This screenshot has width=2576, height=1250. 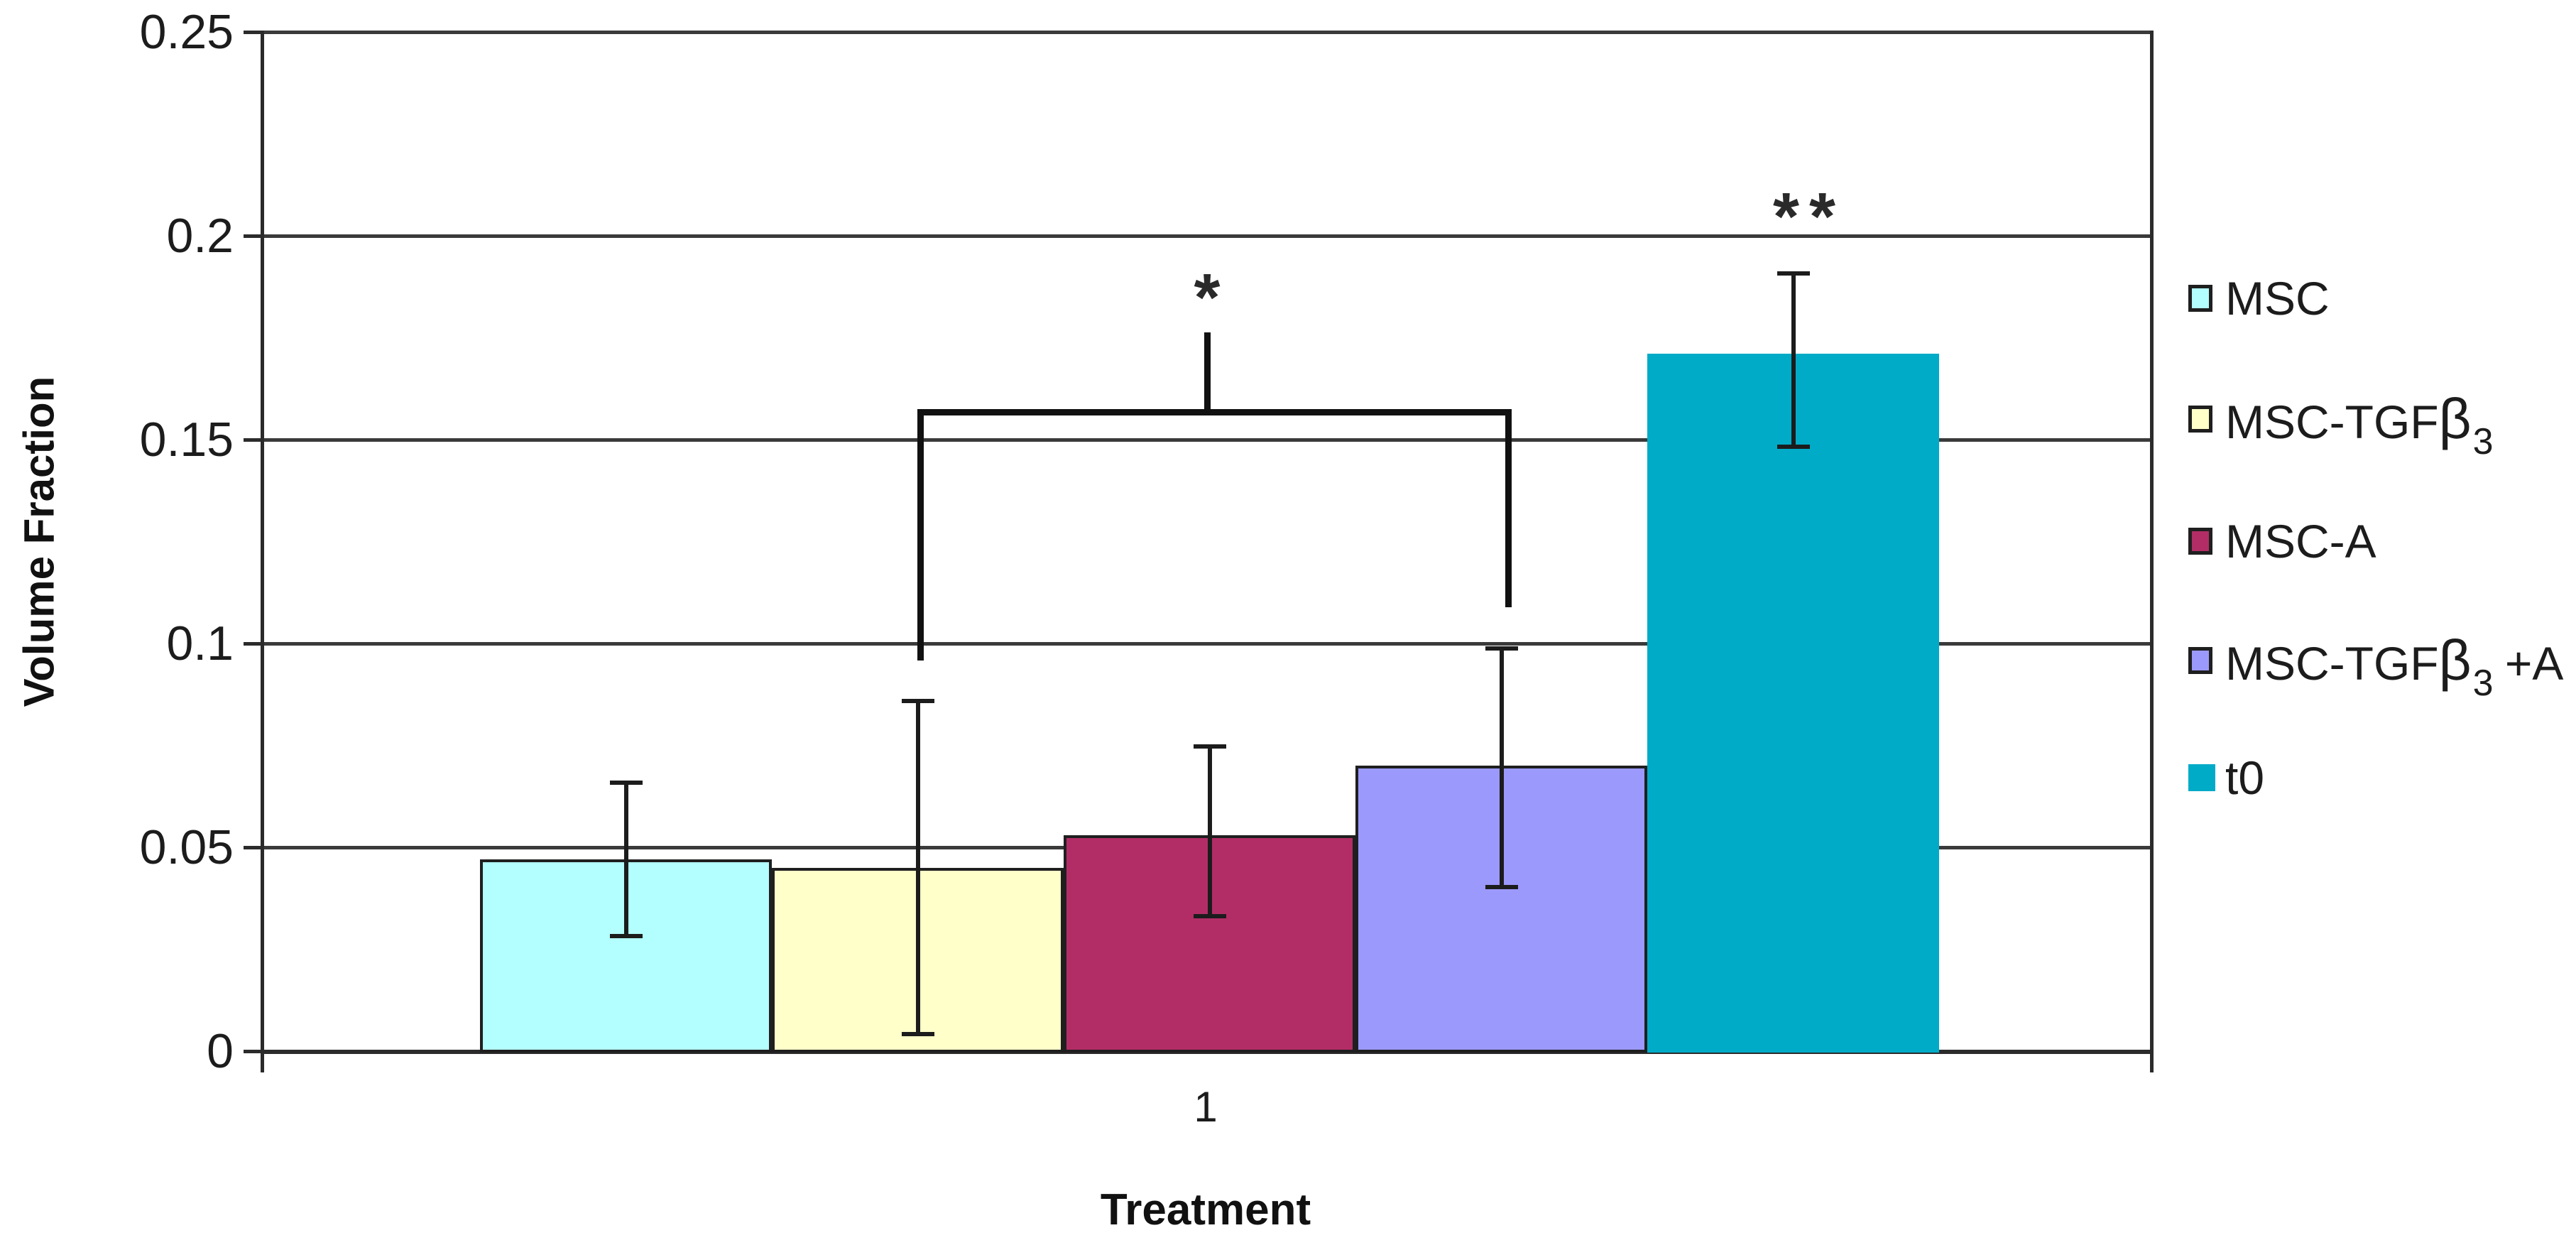 I want to click on legend-label-MSC-A: MSC-A, so click(x=2300, y=541).